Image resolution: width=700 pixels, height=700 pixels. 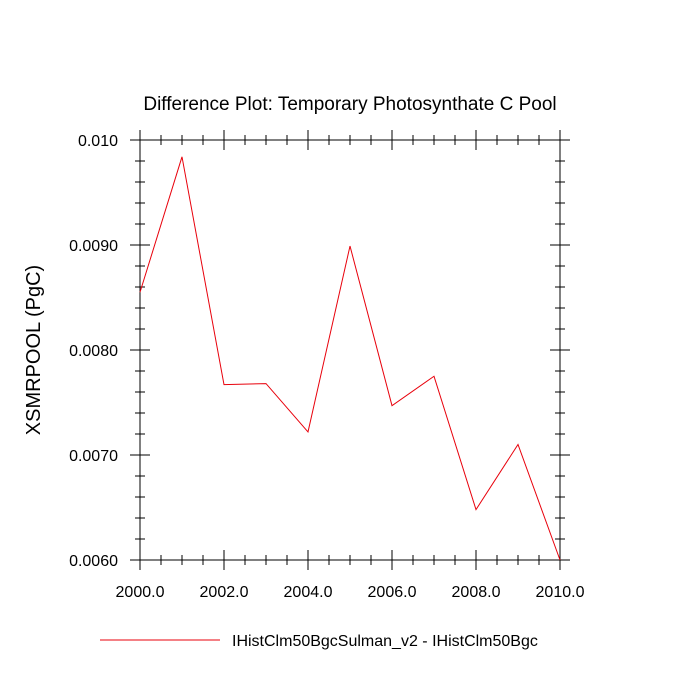 I want to click on y-tick-label: 0.010, so click(x=98, y=141).